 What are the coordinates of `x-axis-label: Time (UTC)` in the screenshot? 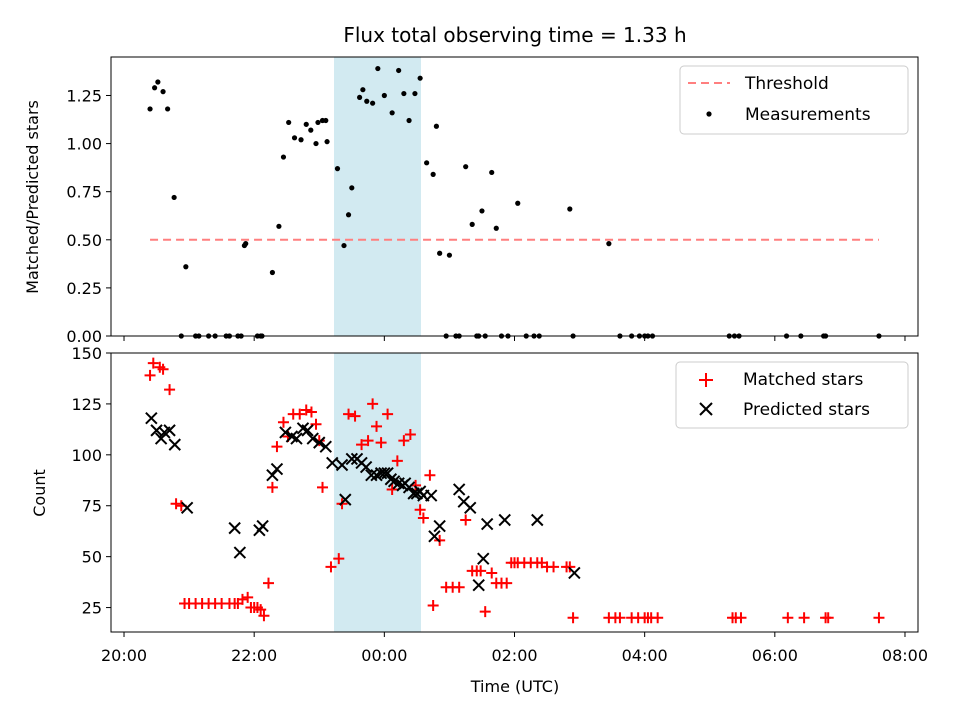 It's located at (514, 686).